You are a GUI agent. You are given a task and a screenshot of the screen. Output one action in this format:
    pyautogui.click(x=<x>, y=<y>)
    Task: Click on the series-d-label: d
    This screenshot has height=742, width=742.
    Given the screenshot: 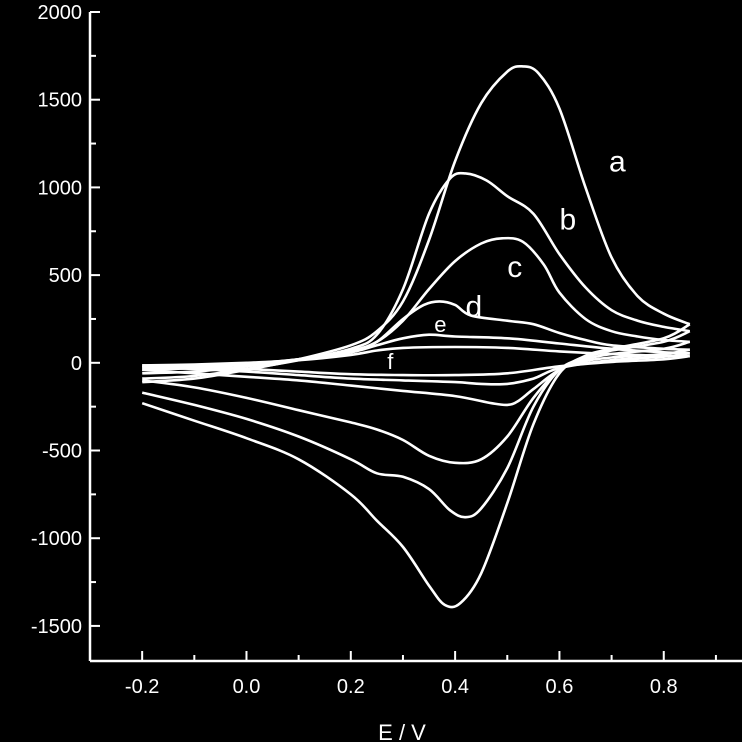 What is the action you would take?
    pyautogui.click(x=474, y=306)
    